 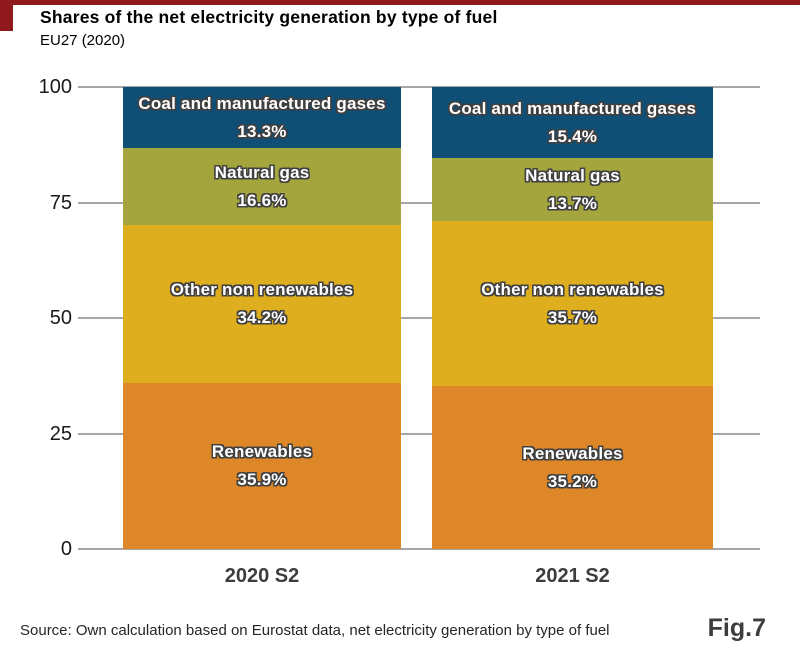 What do you see at coordinates (572, 203) in the screenshot?
I see `segment-value: 13.7%` at bounding box center [572, 203].